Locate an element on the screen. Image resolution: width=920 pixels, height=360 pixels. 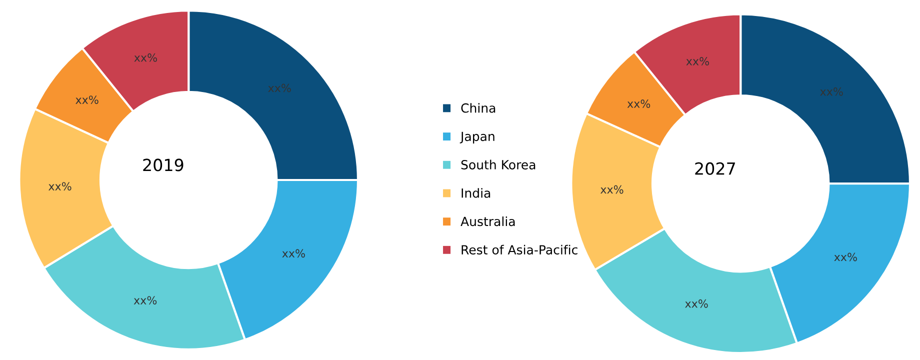
legend-label: Japan is located at coordinates (477, 138).